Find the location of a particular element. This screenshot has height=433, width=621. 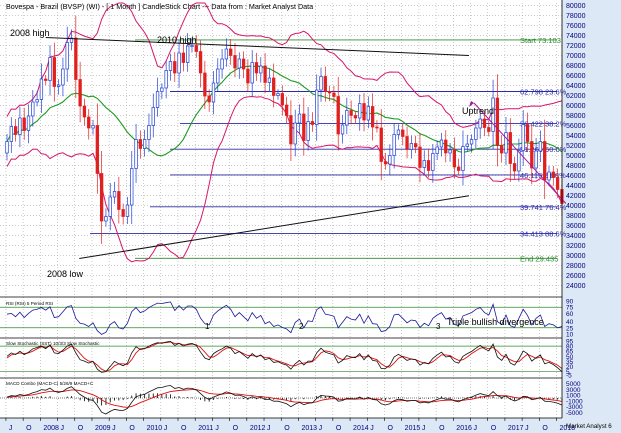

rsi-panel-title: RSI (RSI) 5 Period RSI is located at coordinates (29, 303).